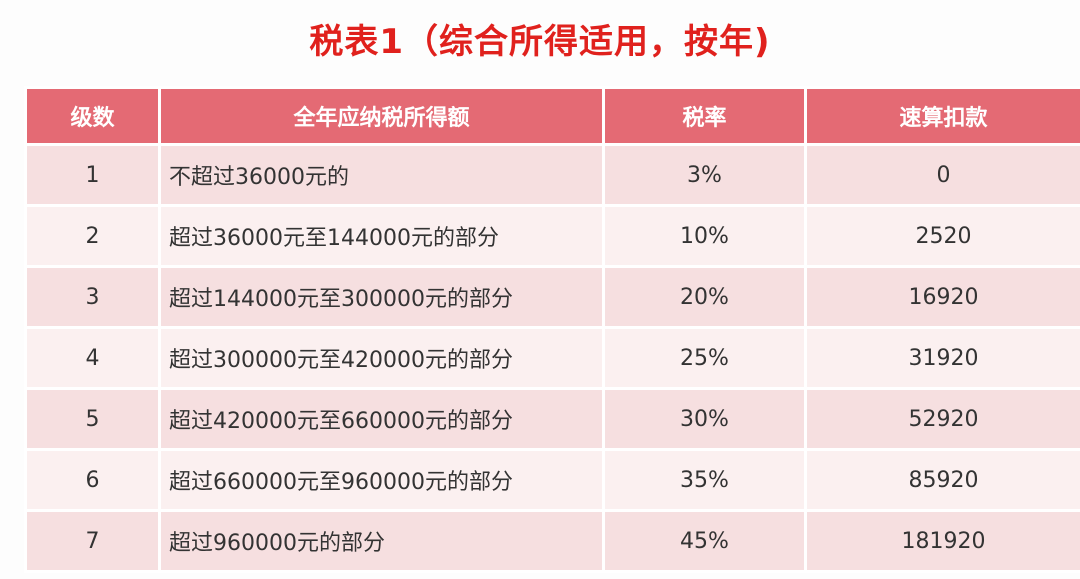 Image resolution: width=1080 pixels, height=579 pixels. I want to click on table-row: 7 超过960000元的部分 45% 181920, so click(552, 541).